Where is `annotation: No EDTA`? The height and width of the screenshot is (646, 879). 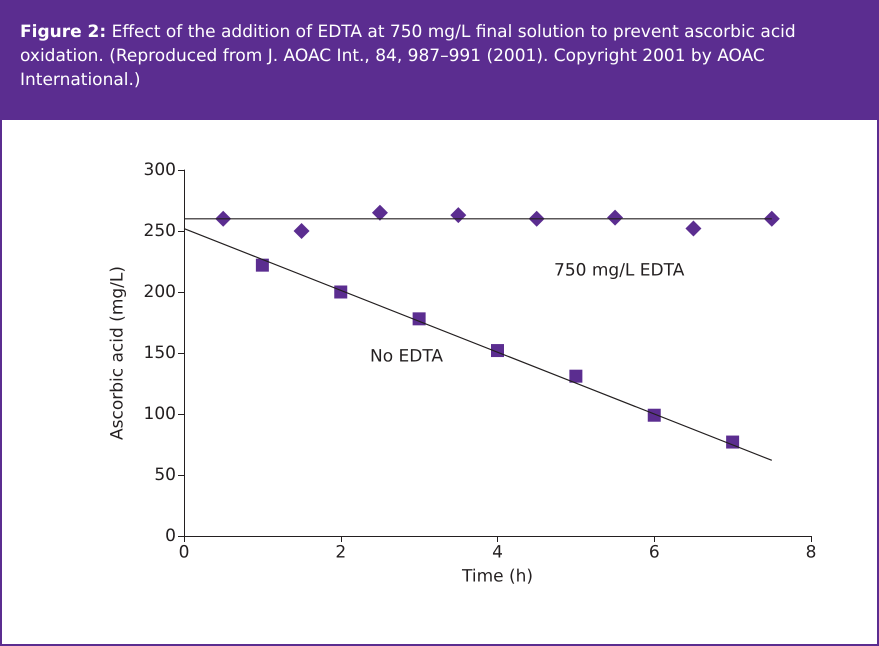
annotation: No EDTA is located at coordinates (407, 356).